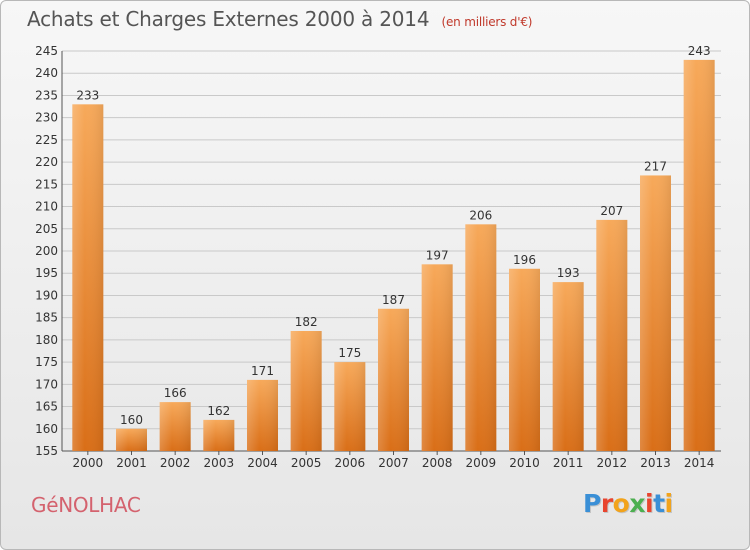 The image size is (750, 550). What do you see at coordinates (437, 255) in the screenshot?
I see `bar-value-label: 197` at bounding box center [437, 255].